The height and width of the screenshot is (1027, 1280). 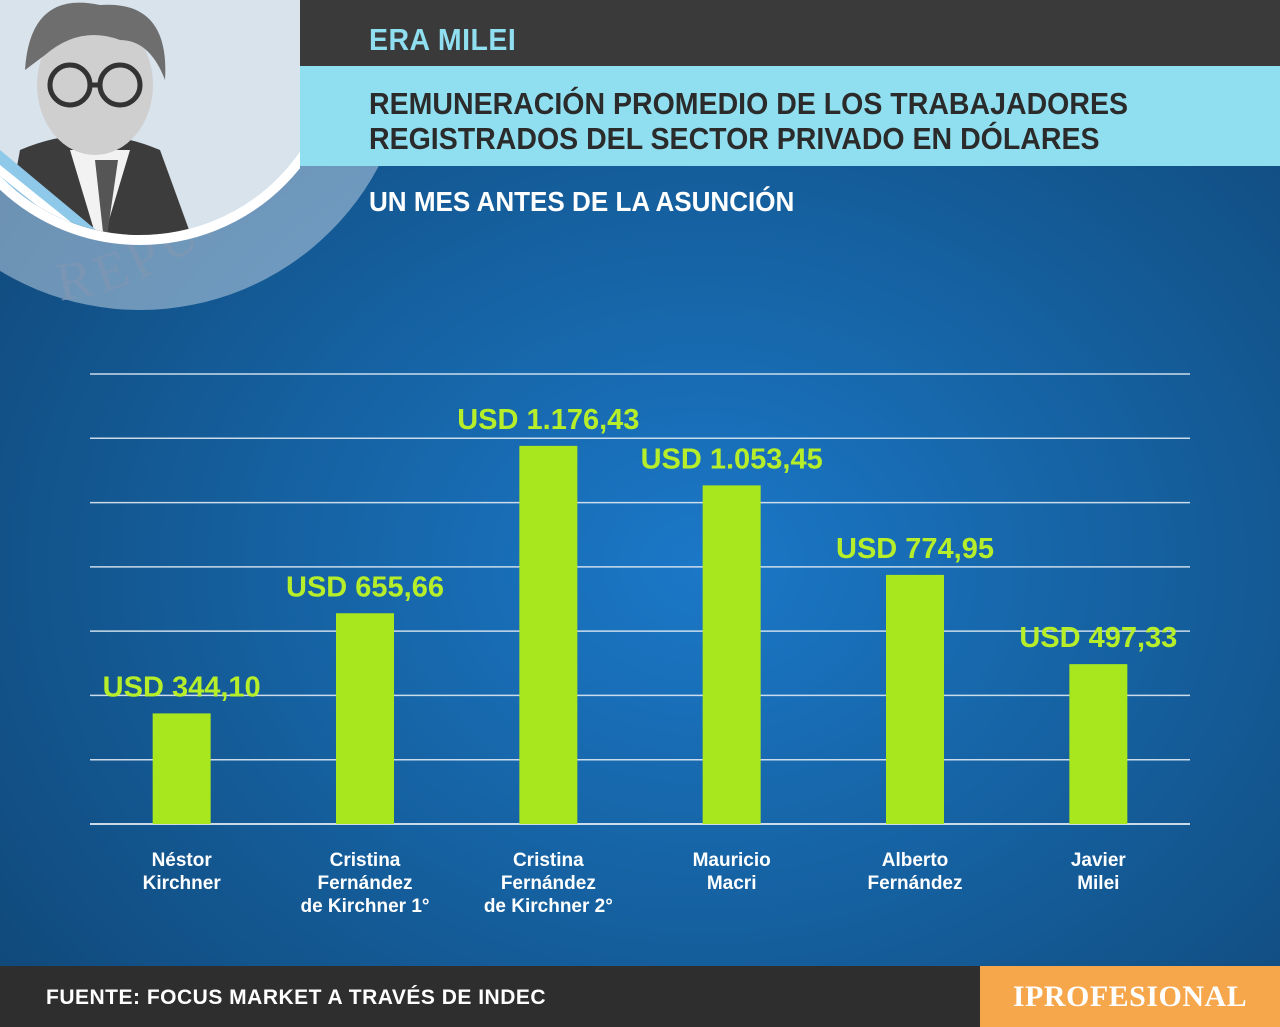 I want to click on value-label: USD 655,66, so click(x=365, y=587).